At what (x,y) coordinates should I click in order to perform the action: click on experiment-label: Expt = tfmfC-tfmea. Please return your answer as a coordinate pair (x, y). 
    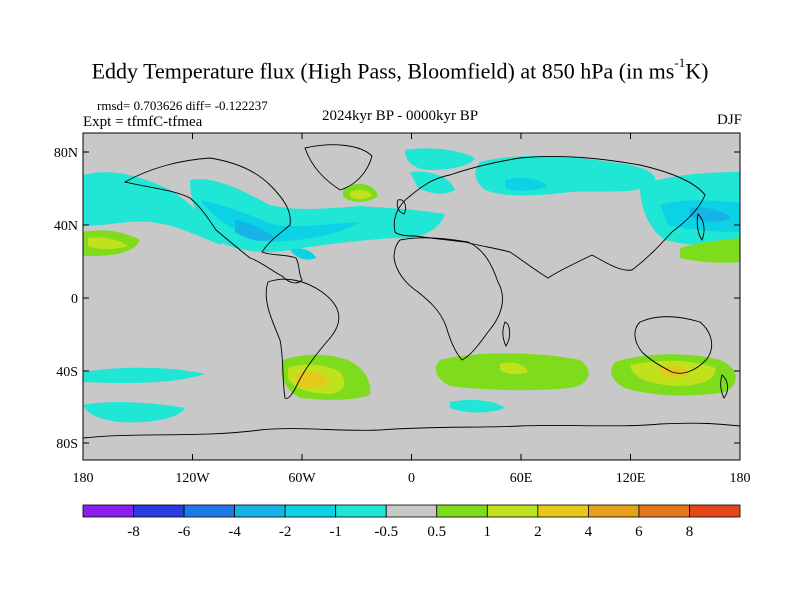
    Looking at the image, I should click on (143, 122).